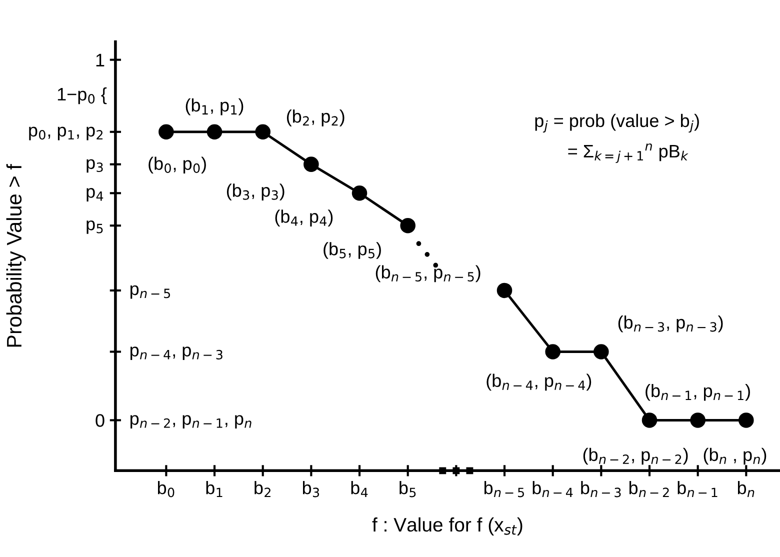  I want to click on annotation: (b$_{2}$, p$_{2}$), so click(315, 118).